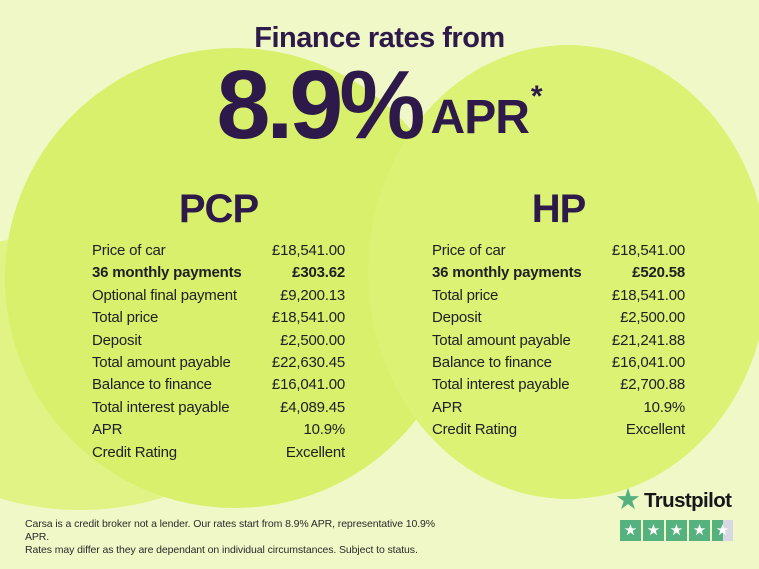 This screenshot has height=569, width=759. Describe the element at coordinates (379, 38) in the screenshot. I see `promo-eyebrow: Finance rates from` at that location.